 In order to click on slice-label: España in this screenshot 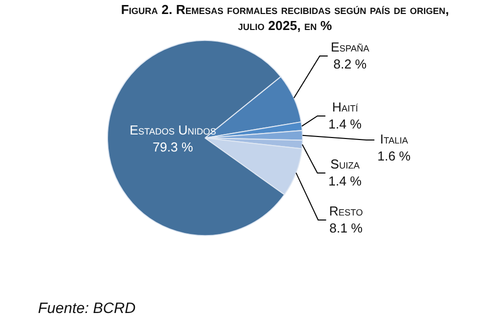, I will do `click(350, 47)`.